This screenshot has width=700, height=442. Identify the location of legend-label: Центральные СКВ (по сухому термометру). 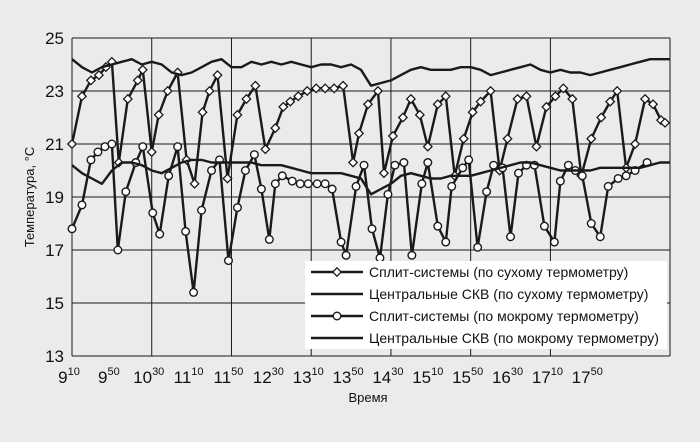
(508, 294).